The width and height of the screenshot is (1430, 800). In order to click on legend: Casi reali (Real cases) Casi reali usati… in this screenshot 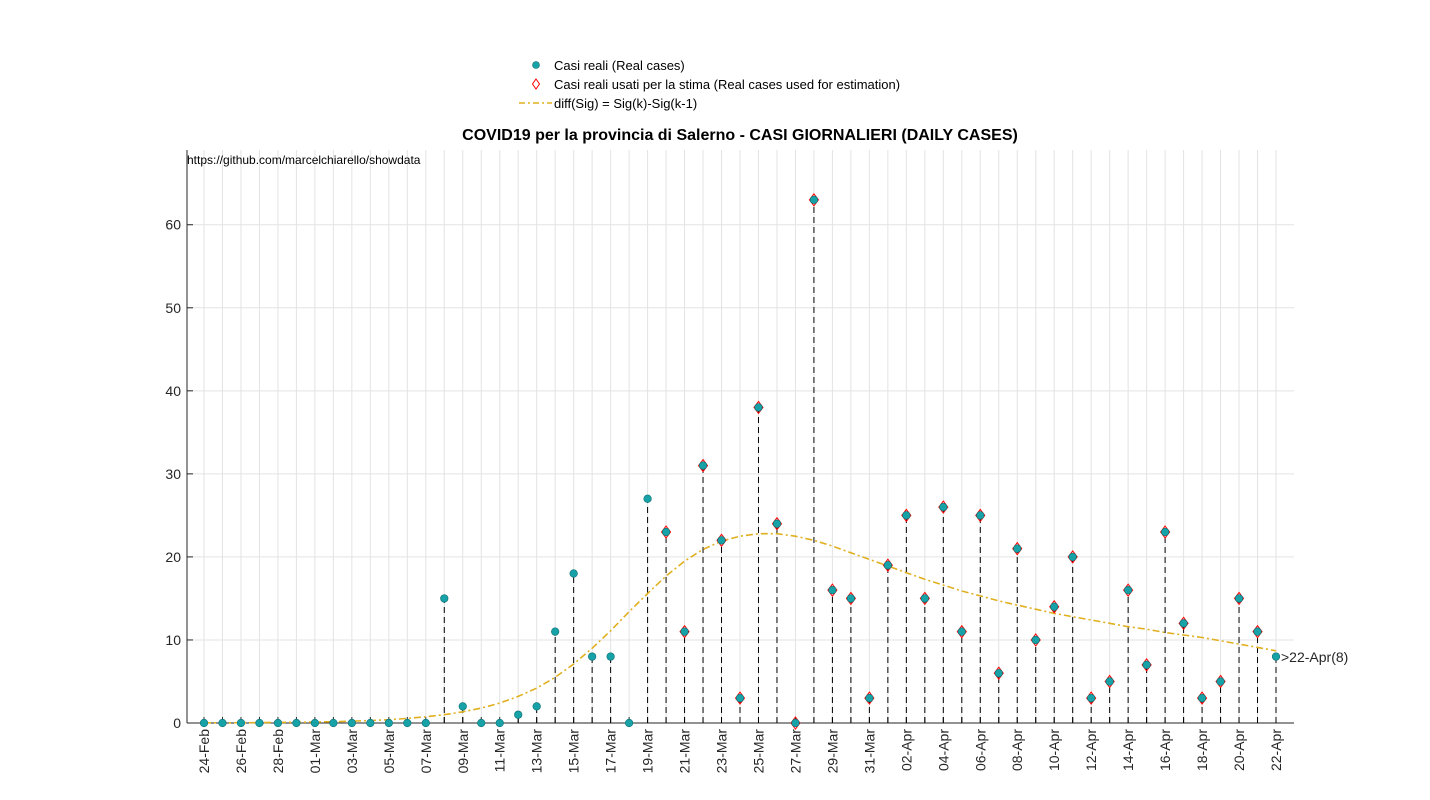, I will do `click(709, 84)`.